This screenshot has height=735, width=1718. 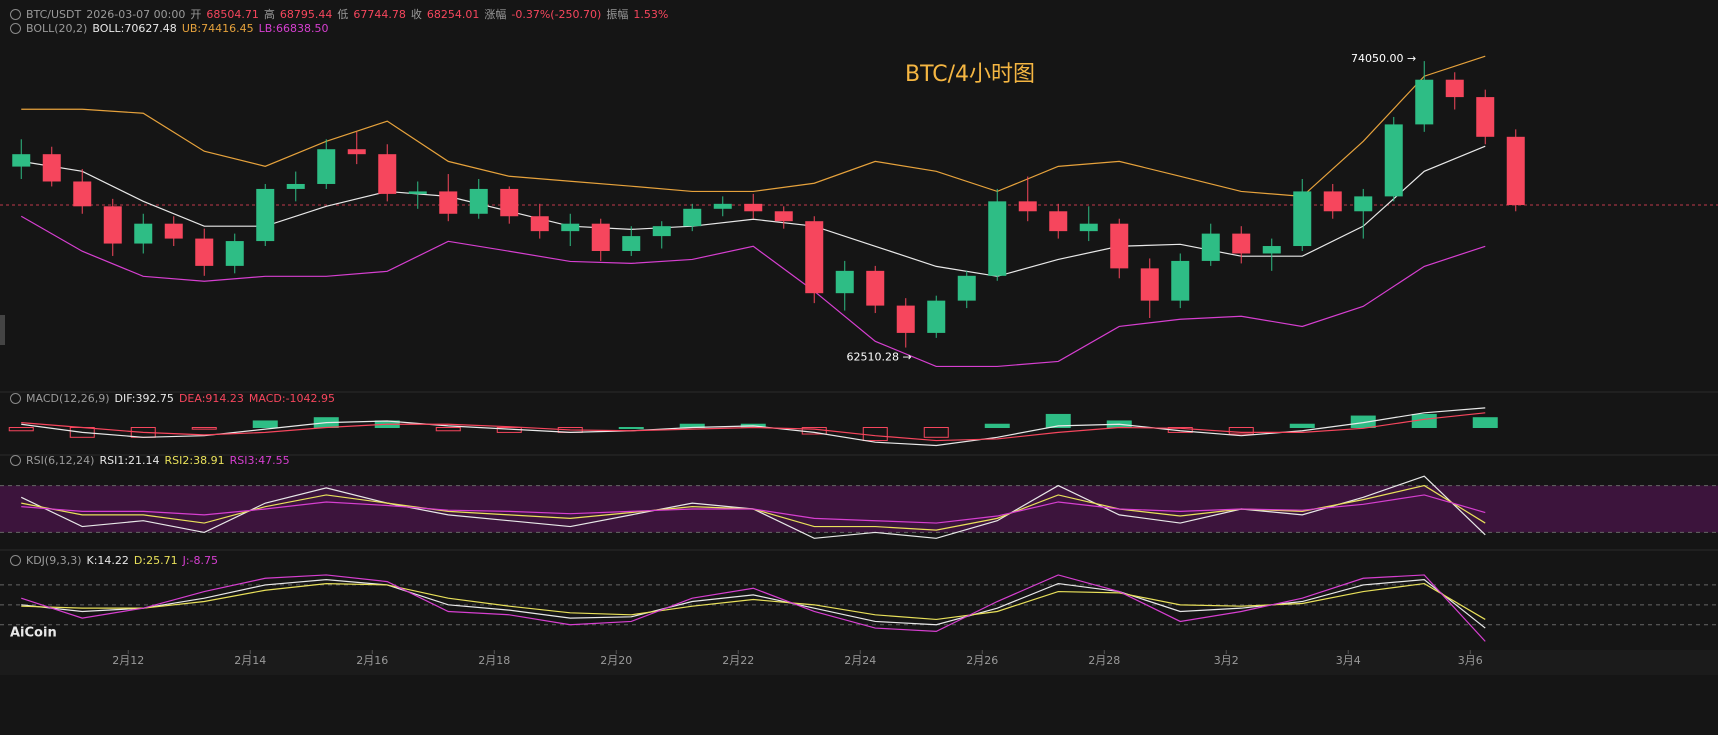 I want to click on value: 68795.44, so click(x=306, y=14).